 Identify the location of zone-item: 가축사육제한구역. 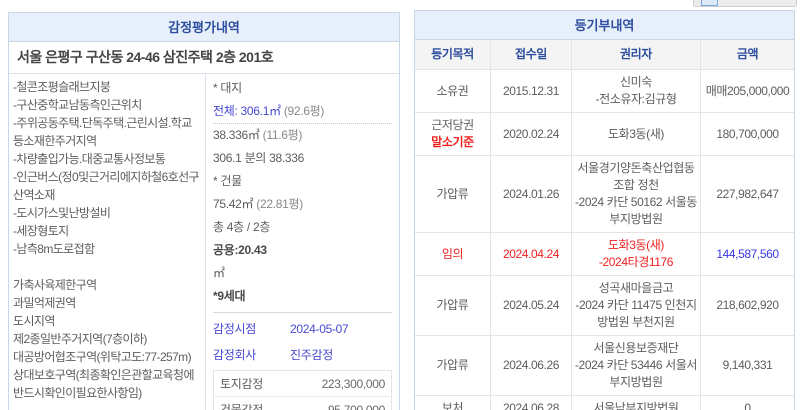
(55, 285).